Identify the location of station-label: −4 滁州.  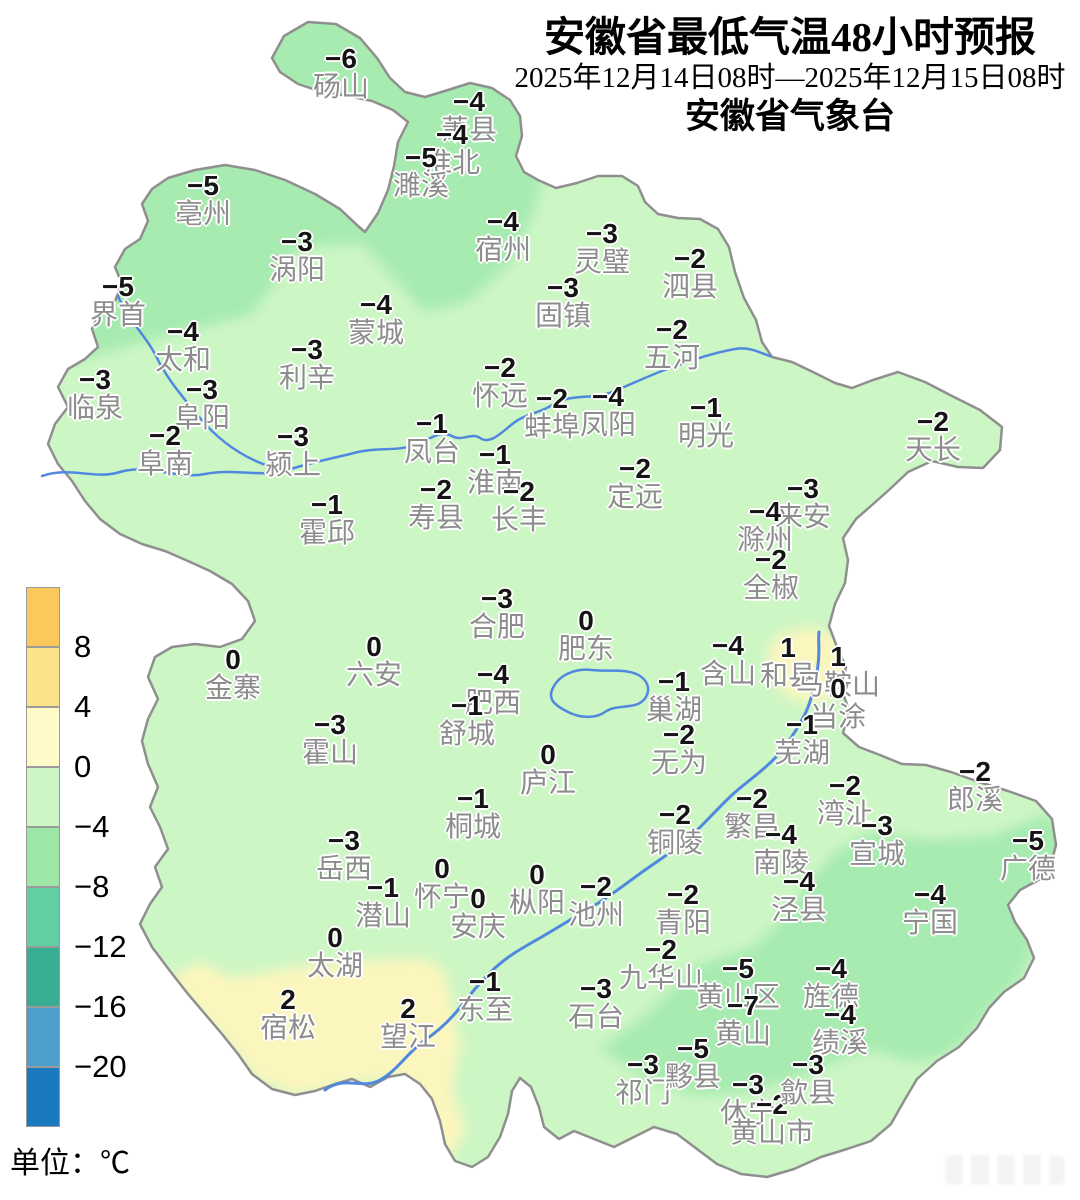
(765, 526).